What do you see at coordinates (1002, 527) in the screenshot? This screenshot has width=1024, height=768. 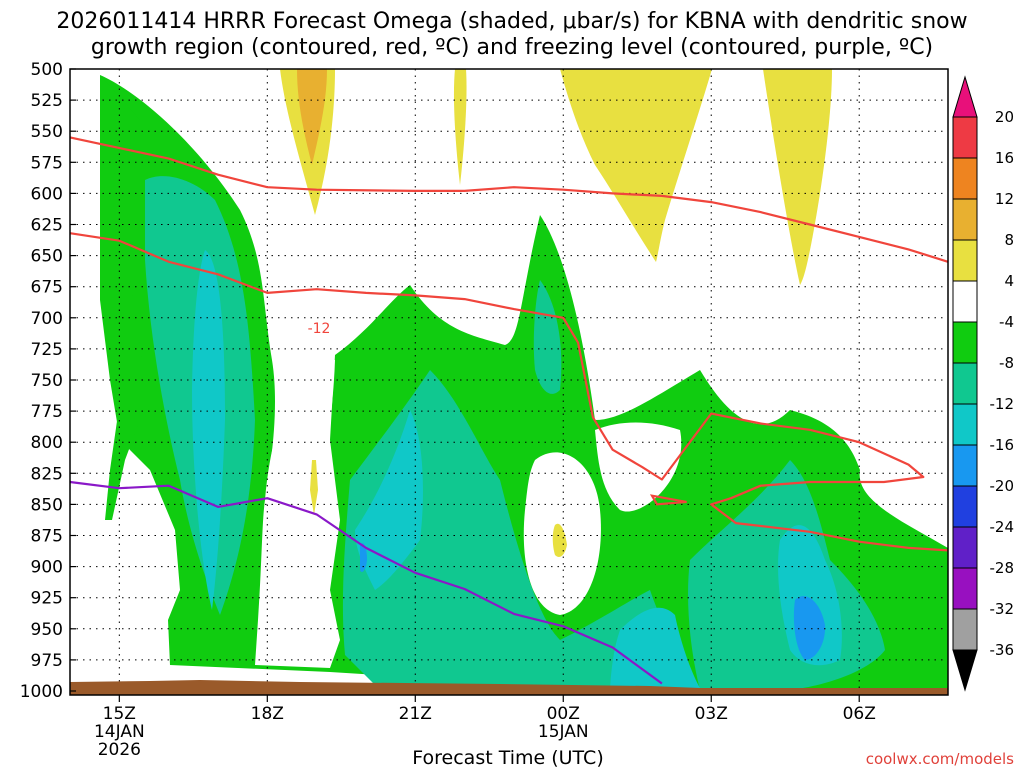 I see `colorbar-label-10: -24` at bounding box center [1002, 527].